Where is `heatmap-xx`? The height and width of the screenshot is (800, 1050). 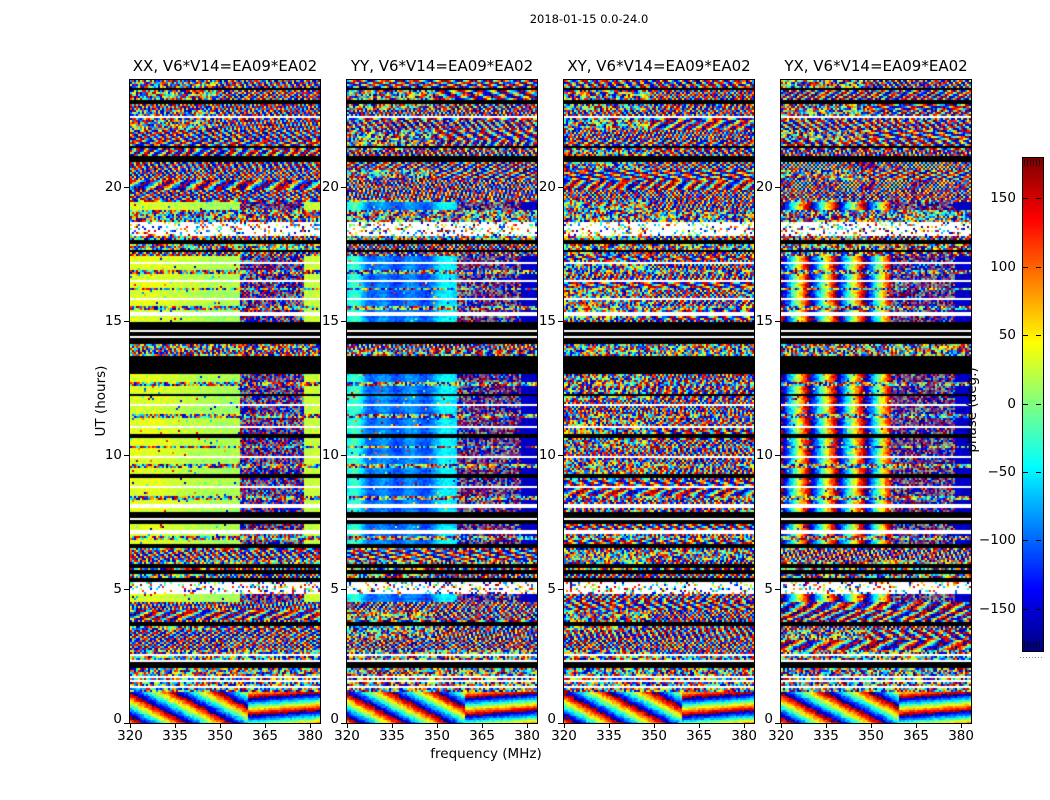
heatmap-xx is located at coordinates (225, 401).